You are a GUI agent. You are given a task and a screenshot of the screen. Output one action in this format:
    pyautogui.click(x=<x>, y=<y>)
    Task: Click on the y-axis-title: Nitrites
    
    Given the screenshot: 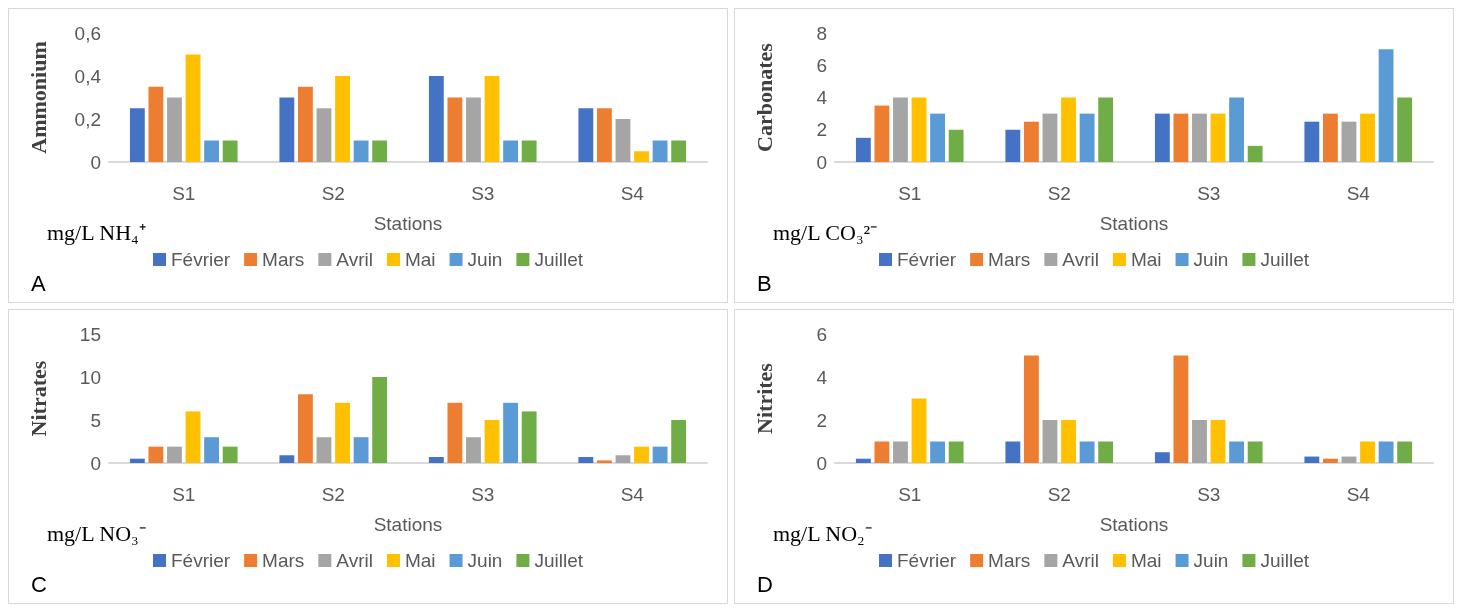 What is the action you would take?
    pyautogui.click(x=764, y=398)
    